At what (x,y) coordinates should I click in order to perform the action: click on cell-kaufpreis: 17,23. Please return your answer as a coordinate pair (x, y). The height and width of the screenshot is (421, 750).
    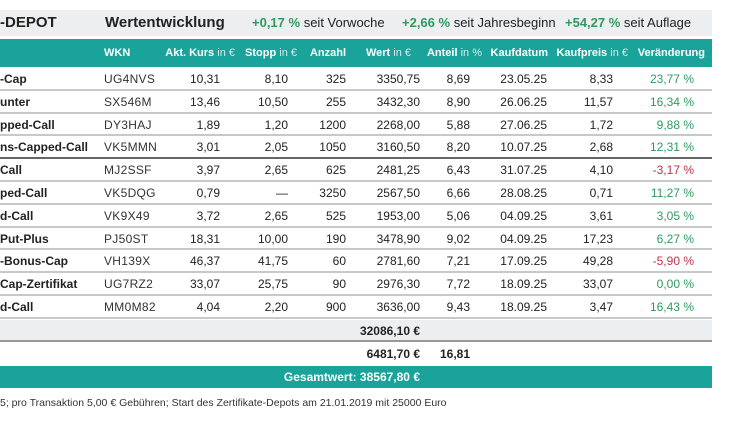
    Looking at the image, I should click on (597, 238).